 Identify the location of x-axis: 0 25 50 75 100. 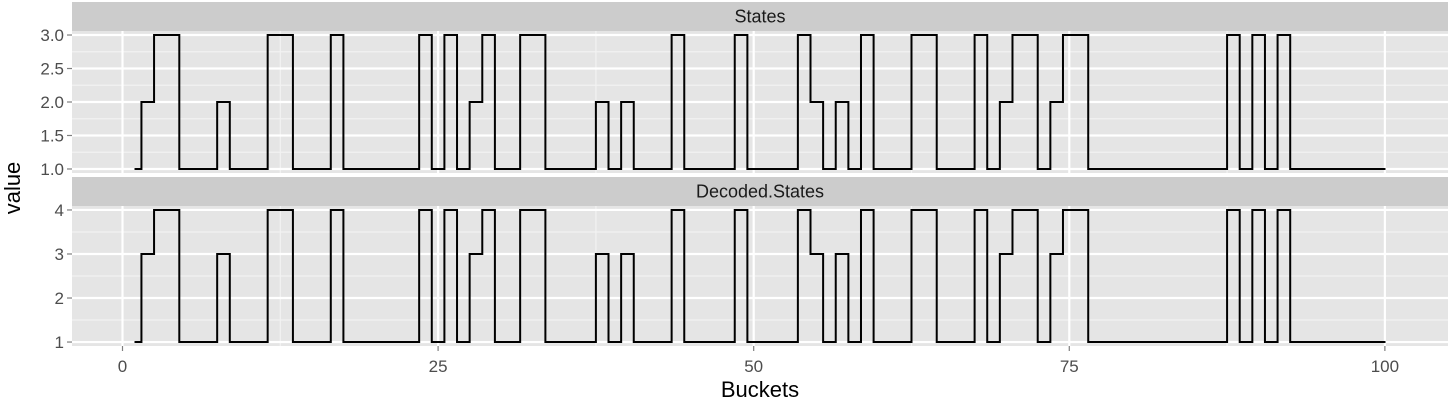
(758, 361).